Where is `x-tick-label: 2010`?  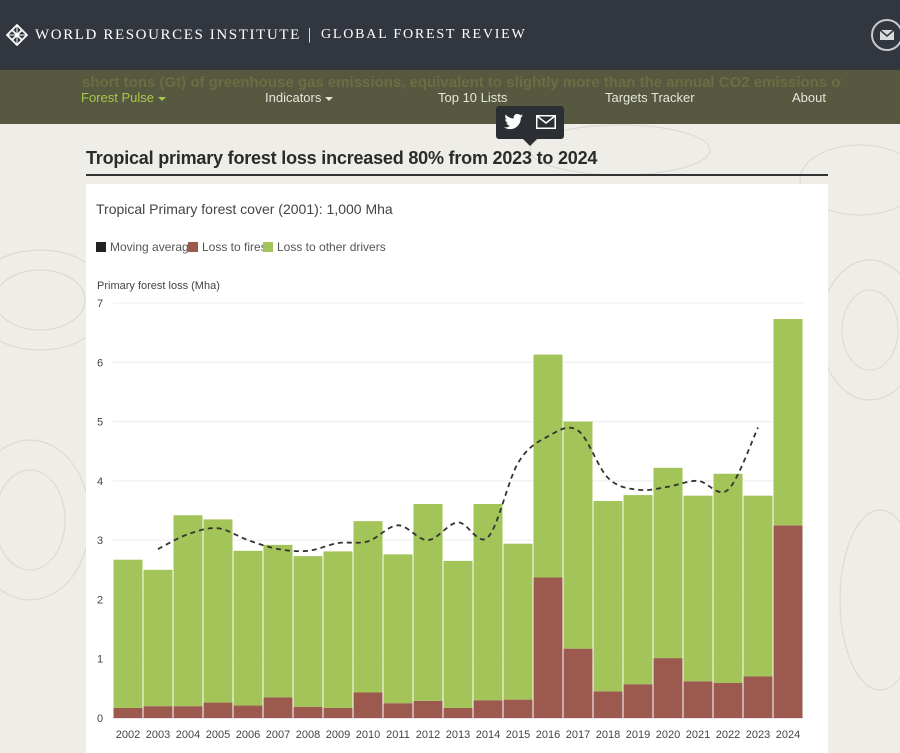
x-tick-label: 2010 is located at coordinates (368, 735).